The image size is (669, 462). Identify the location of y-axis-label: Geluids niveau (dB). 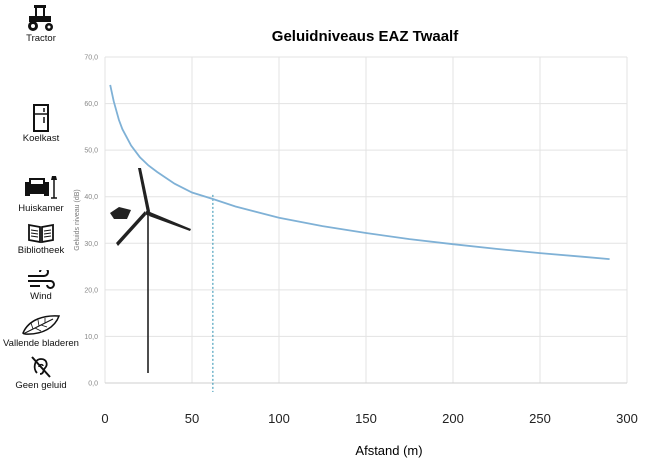
(77, 219).